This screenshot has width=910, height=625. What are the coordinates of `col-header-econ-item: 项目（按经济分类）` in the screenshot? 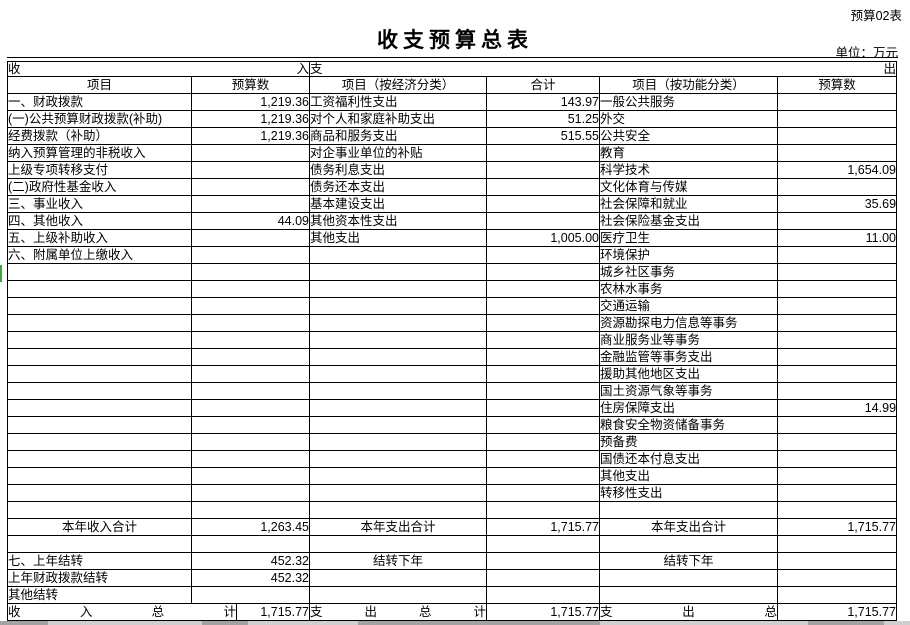 It's located at (398, 85).